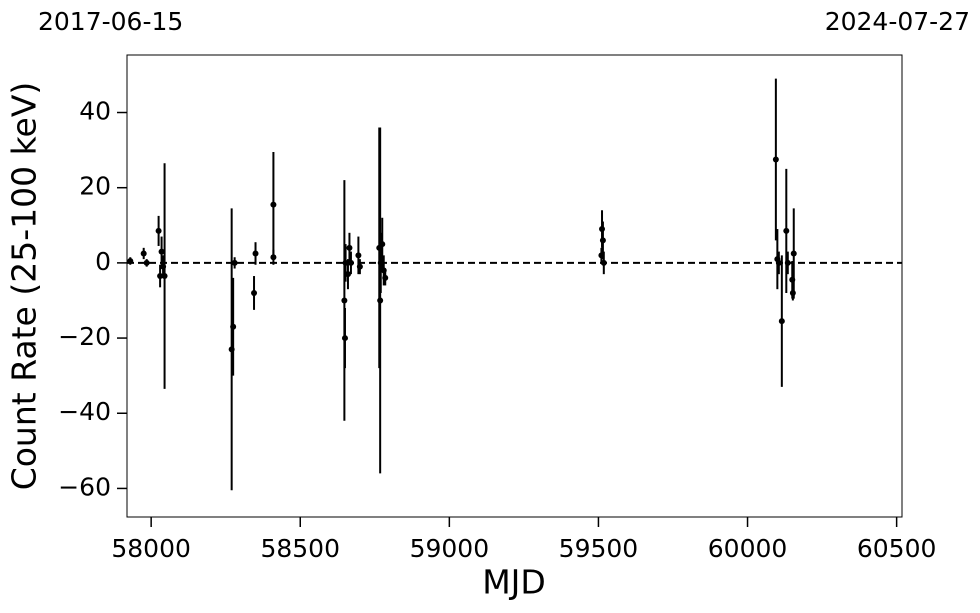 Image resolution: width=980 pixels, height=613 pixels. I want to click on y-tick-label: 40, so click(95, 111).